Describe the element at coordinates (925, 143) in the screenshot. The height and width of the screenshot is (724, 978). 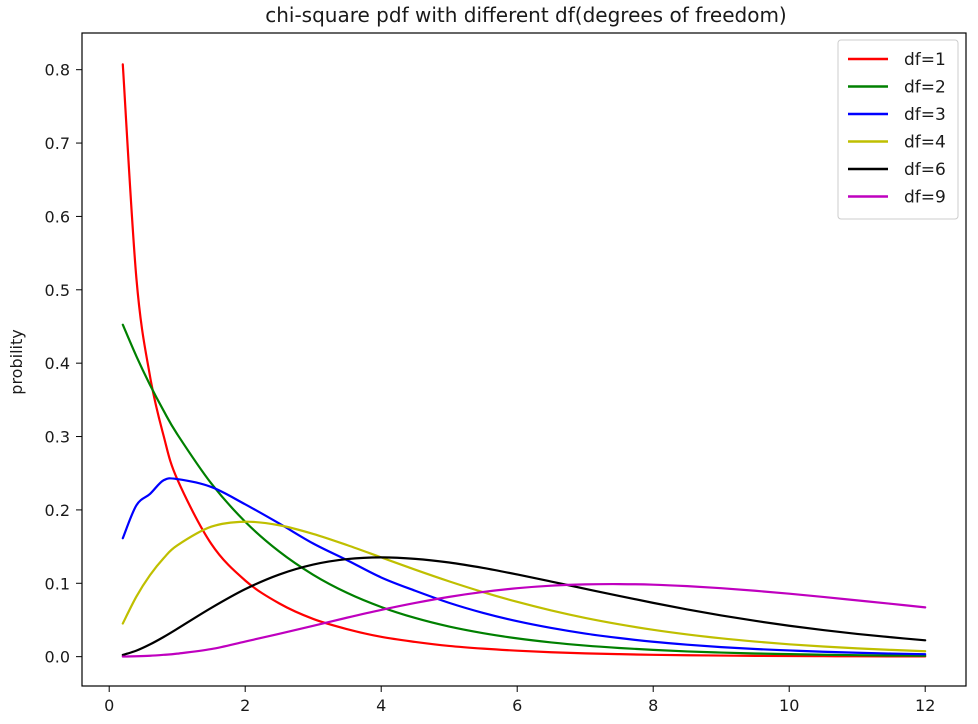
I see `legend-label: df=4` at that location.